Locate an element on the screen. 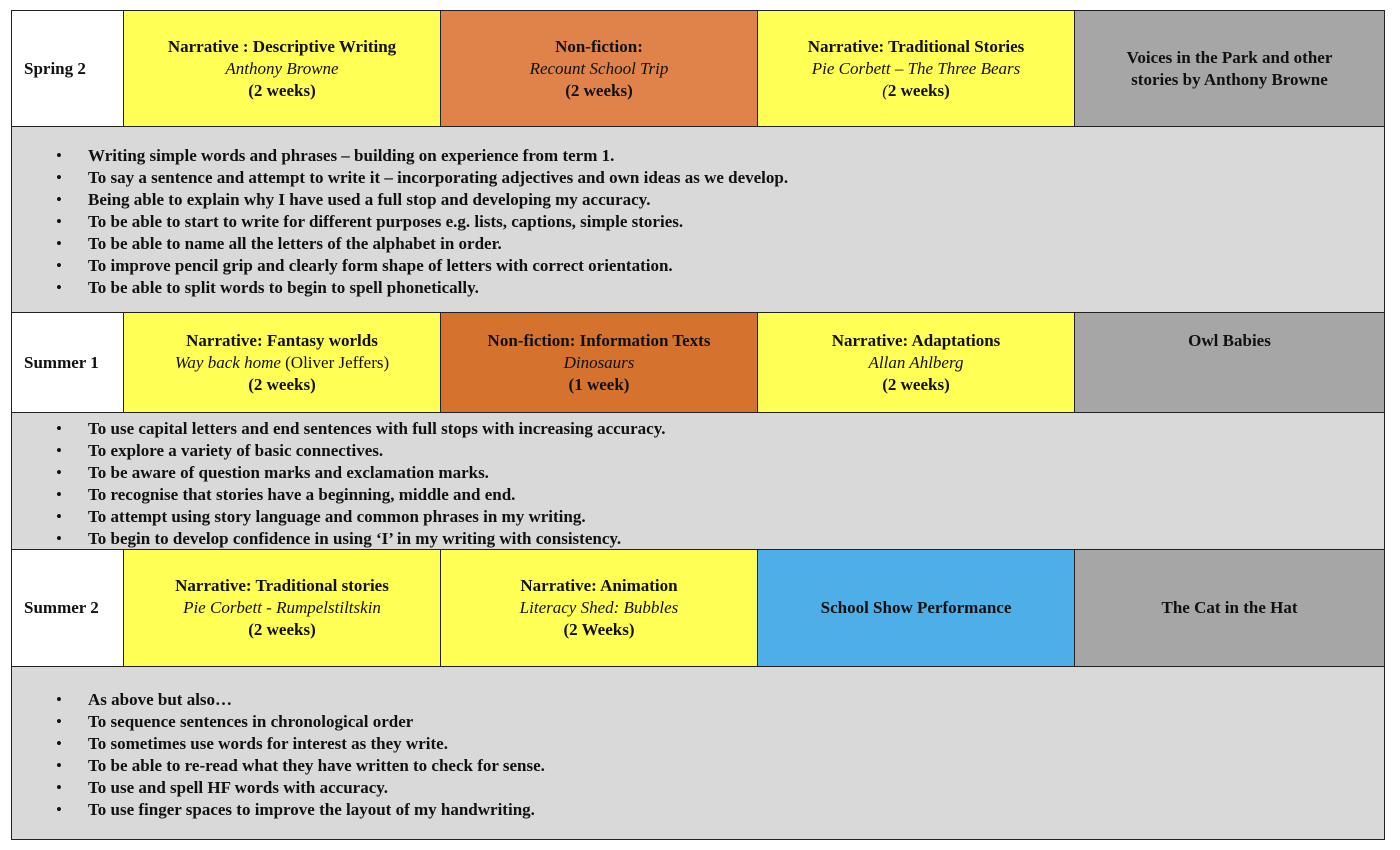  unit-text: Allan Ahlberg is located at coordinates (916, 362).